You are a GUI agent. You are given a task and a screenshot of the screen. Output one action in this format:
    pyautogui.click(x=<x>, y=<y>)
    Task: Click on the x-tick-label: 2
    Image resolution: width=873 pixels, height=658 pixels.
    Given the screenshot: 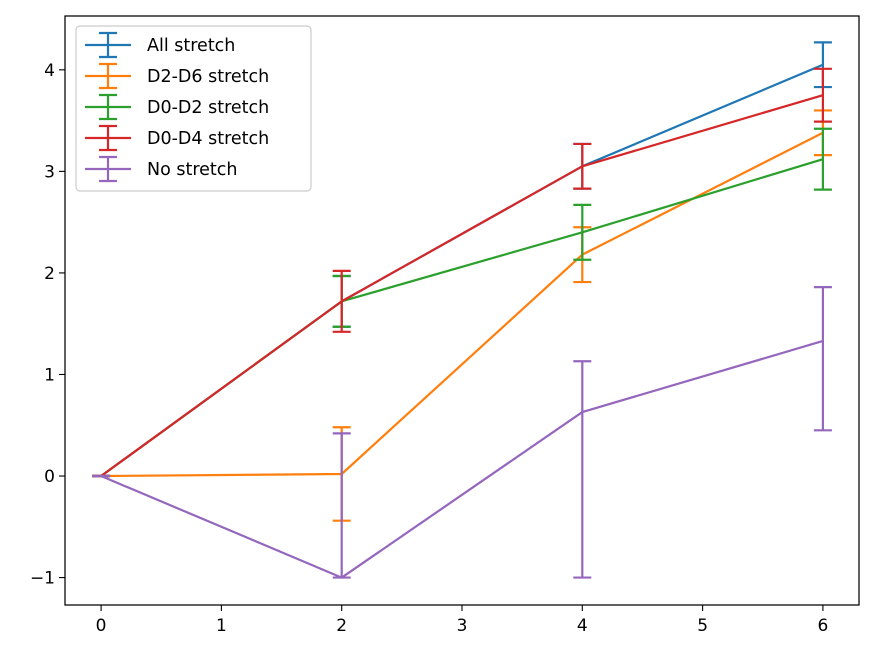 What is the action you would take?
    pyautogui.click(x=341, y=626)
    